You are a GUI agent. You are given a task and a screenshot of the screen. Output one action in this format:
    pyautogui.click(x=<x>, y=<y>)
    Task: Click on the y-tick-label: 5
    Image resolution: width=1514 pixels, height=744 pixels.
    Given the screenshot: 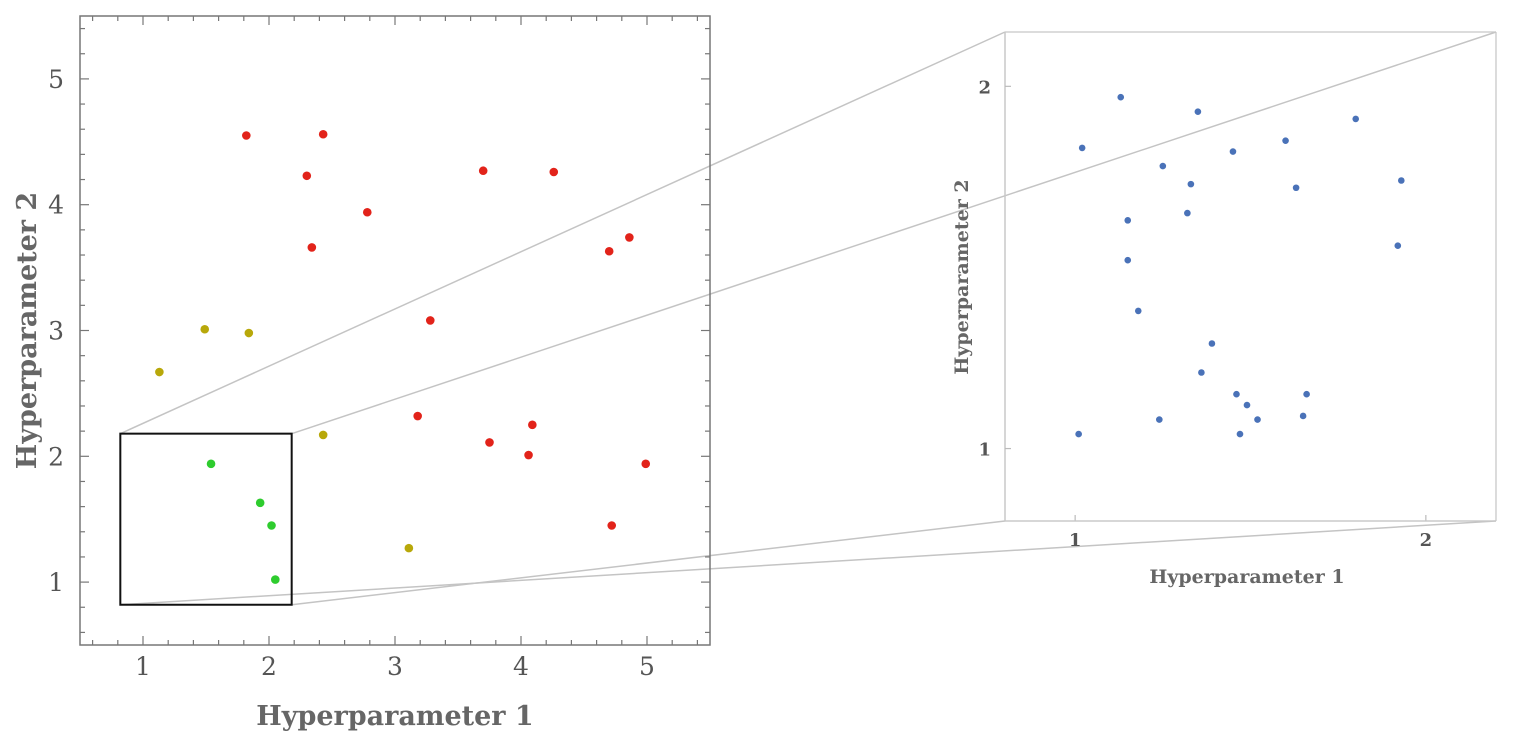 What is the action you would take?
    pyautogui.click(x=56, y=79)
    